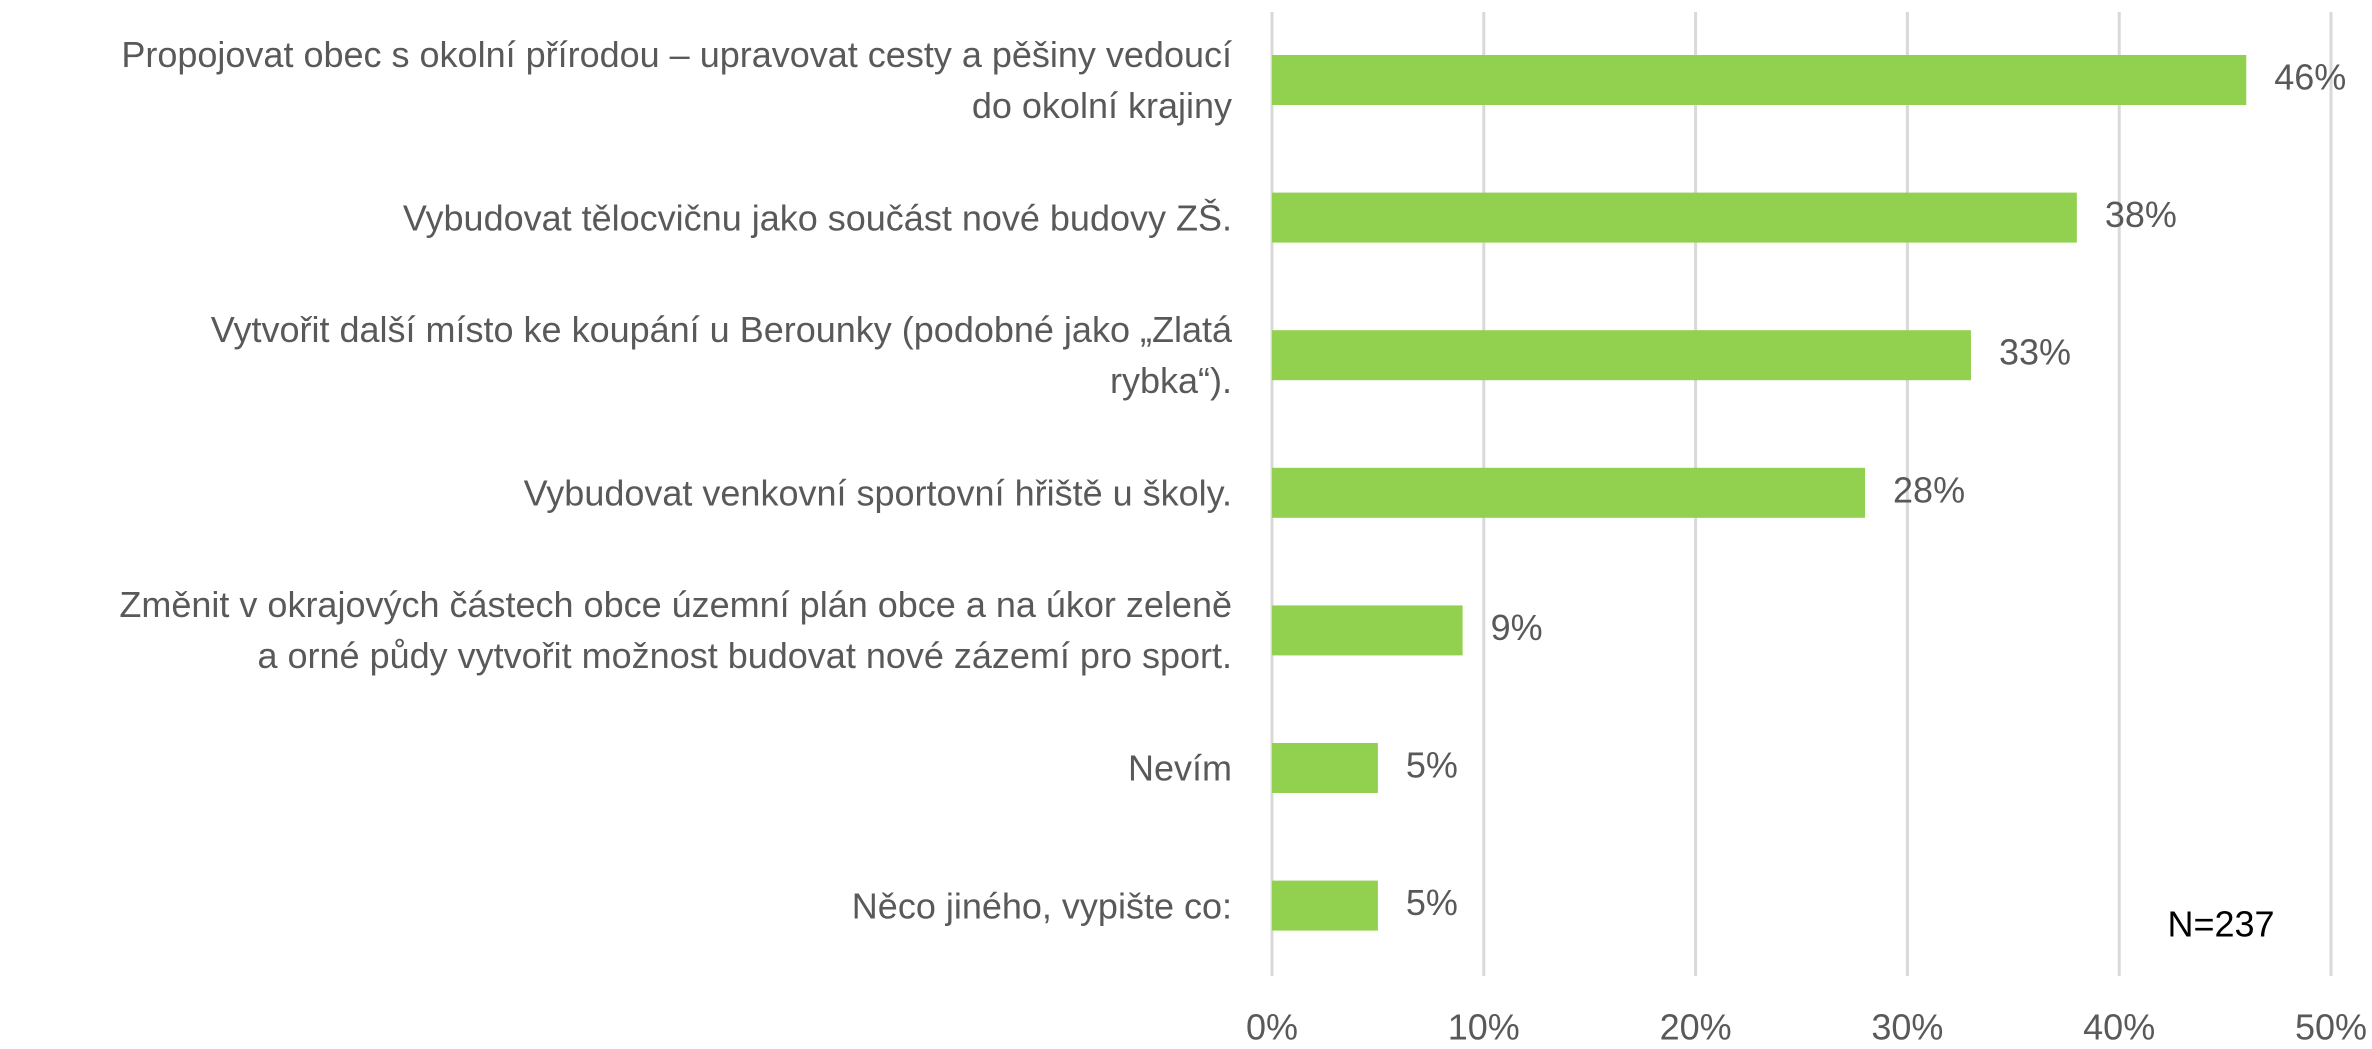 This screenshot has width=2372, height=1049. Describe the element at coordinates (2141, 214) in the screenshot. I see `data-label: 38%` at that location.